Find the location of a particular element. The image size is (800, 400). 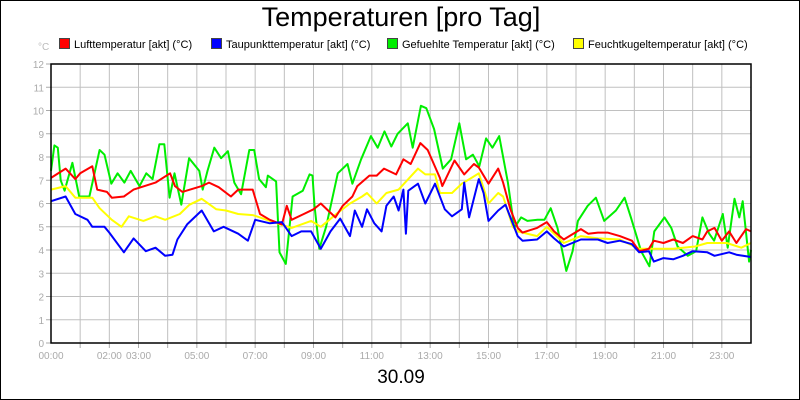

x-tick-label: 15:00 is located at coordinates (488, 356).